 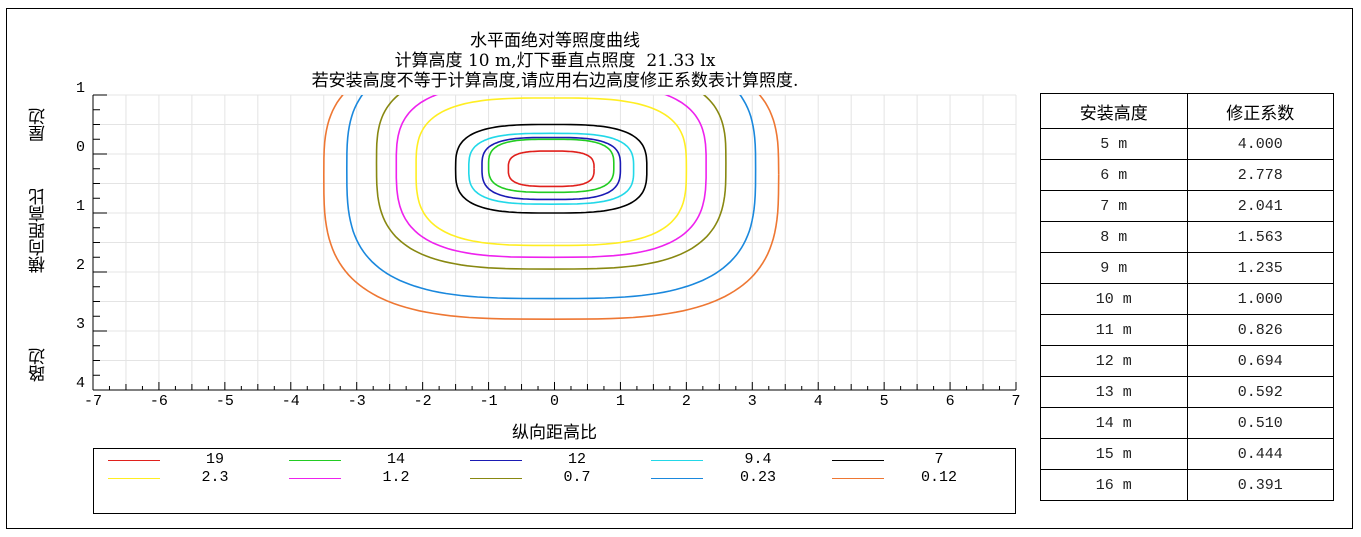 What do you see at coordinates (736, 460) in the screenshot?
I see `legend-item: 9.4` at bounding box center [736, 460].